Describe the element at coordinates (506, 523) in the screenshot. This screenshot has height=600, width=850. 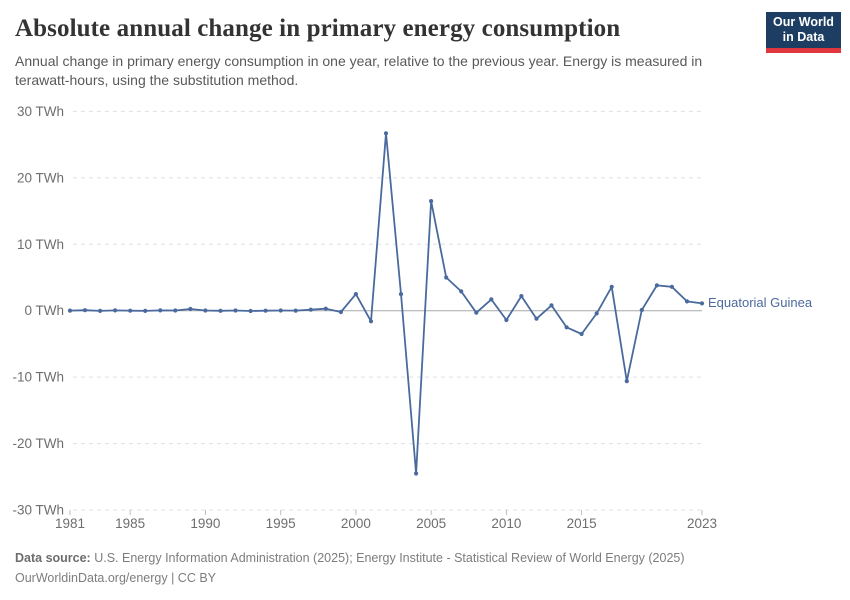
I see `x-tick-label: 2010` at that location.